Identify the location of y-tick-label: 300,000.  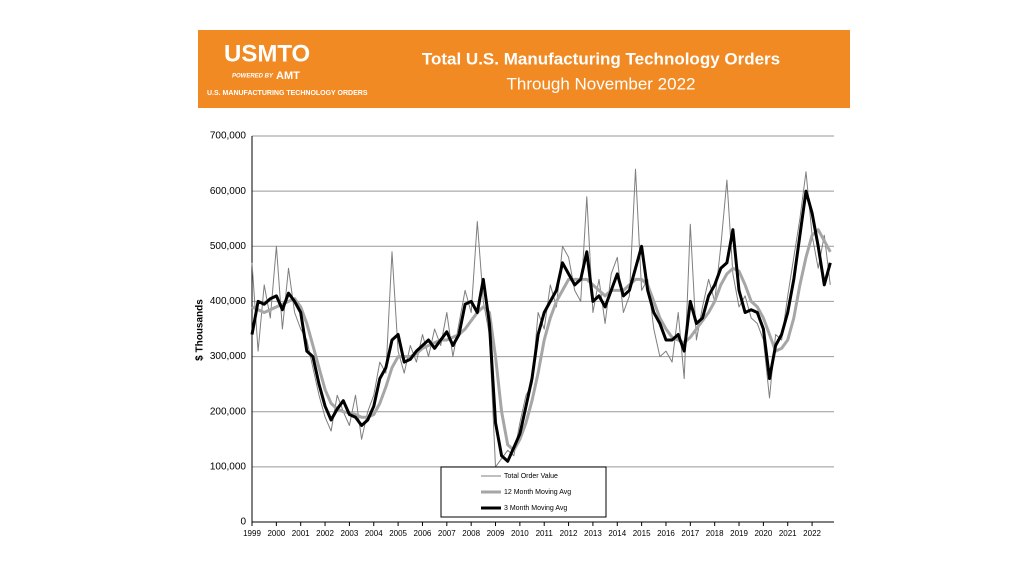
(228, 356).